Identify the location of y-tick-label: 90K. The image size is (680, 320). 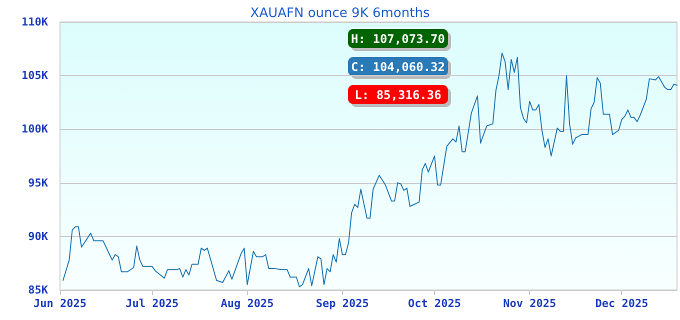
(38, 236).